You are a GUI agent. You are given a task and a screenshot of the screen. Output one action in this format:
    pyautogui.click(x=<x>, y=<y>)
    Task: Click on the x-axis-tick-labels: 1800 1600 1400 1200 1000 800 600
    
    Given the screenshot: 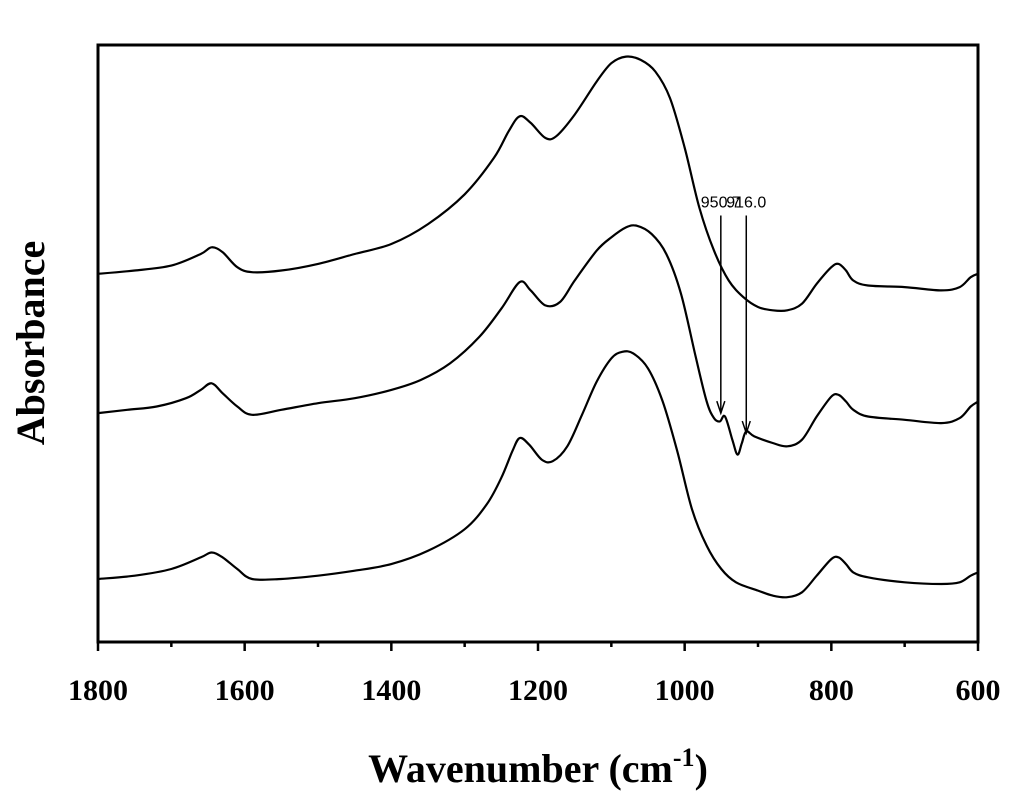 What is the action you would take?
    pyautogui.click(x=534, y=690)
    